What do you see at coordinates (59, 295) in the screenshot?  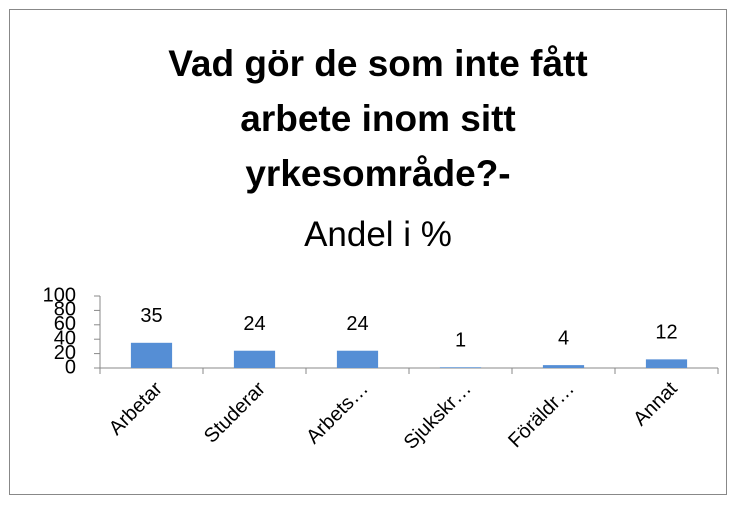 I see `y-tick-label: 100` at bounding box center [59, 295].